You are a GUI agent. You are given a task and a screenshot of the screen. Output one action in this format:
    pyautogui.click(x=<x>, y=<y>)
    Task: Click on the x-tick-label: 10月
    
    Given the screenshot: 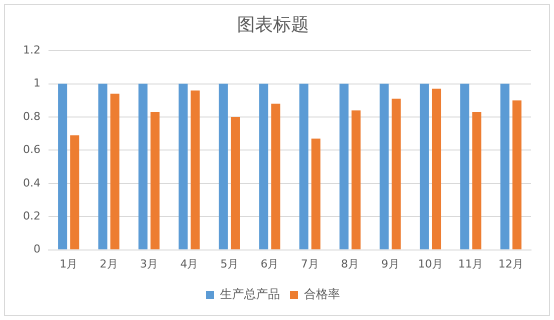 What is the action you would take?
    pyautogui.click(x=430, y=263)
    